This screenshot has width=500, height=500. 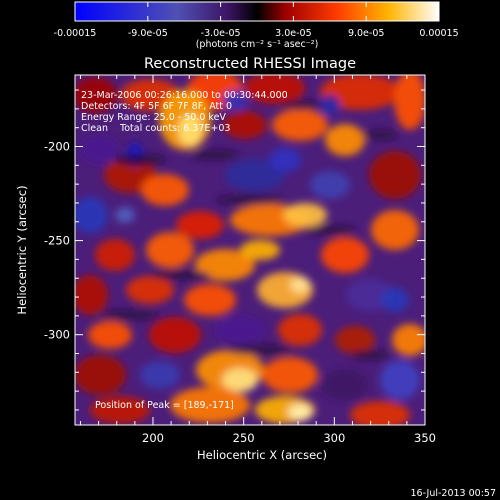 What do you see at coordinates (75, 33) in the screenshot?
I see `colorbar-tick-label: -0.00015` at bounding box center [75, 33].